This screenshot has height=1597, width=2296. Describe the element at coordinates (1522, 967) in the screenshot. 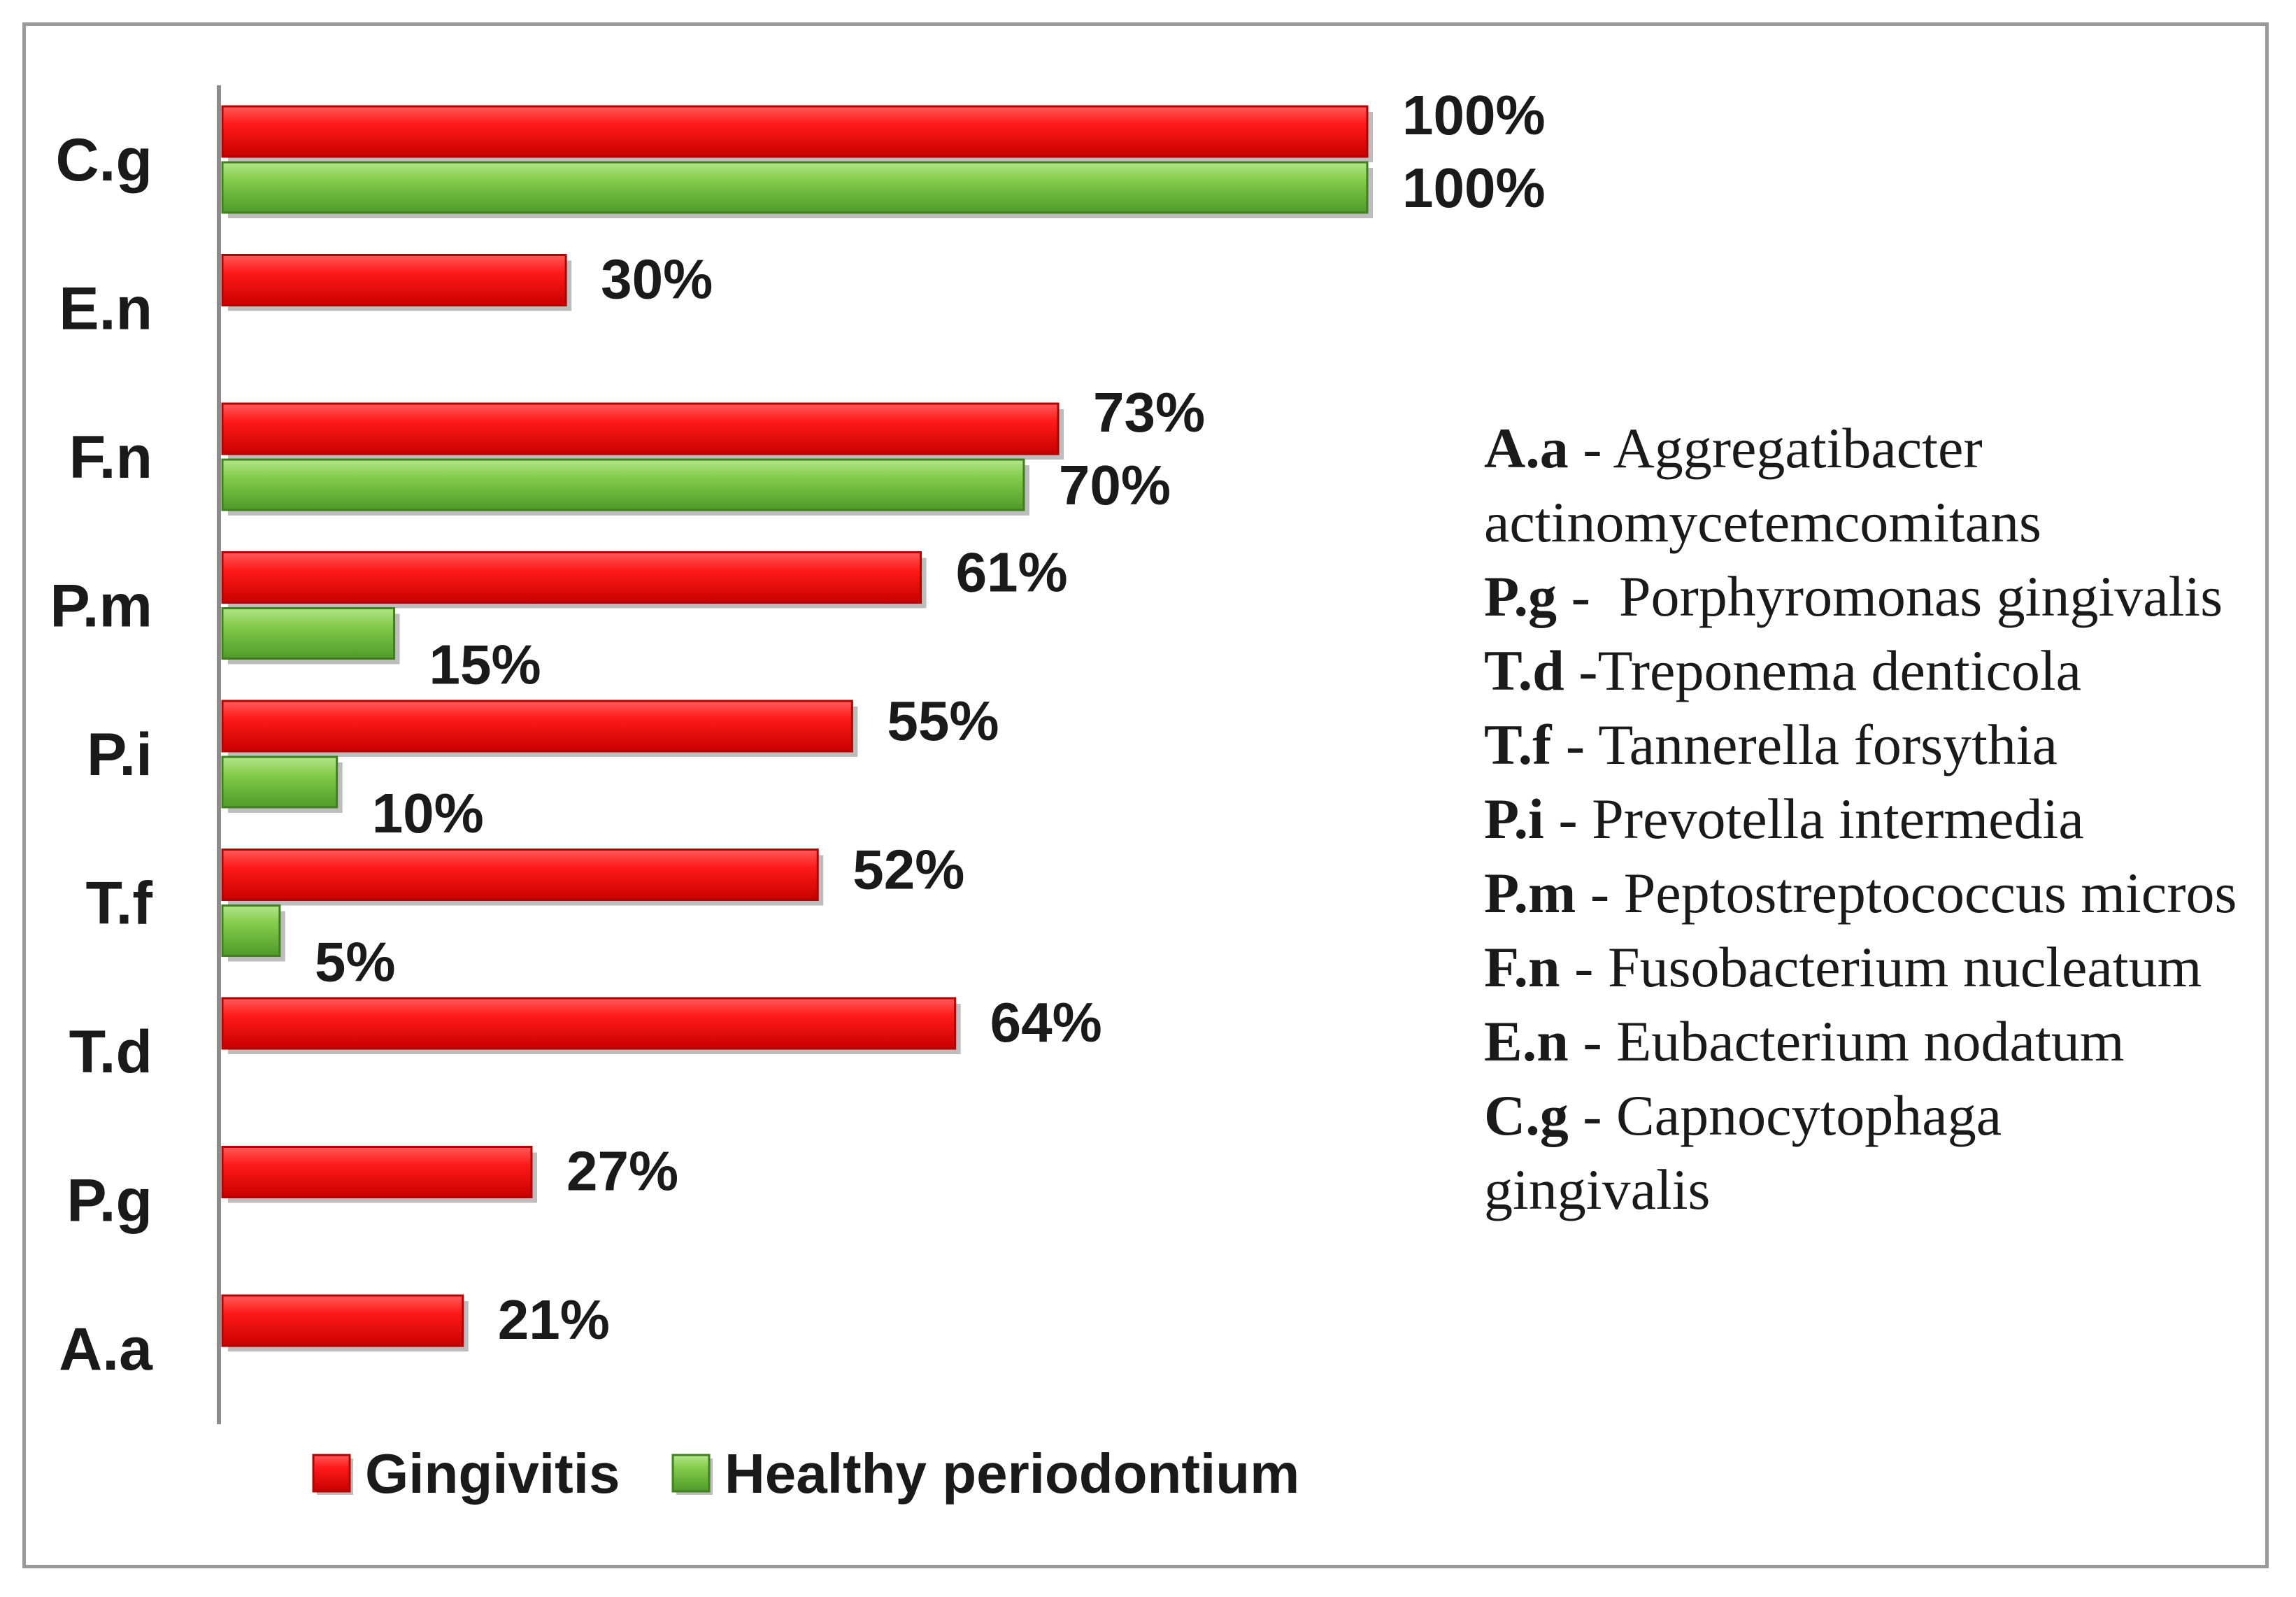

I see `abbreviation-code: F.n` at that location.